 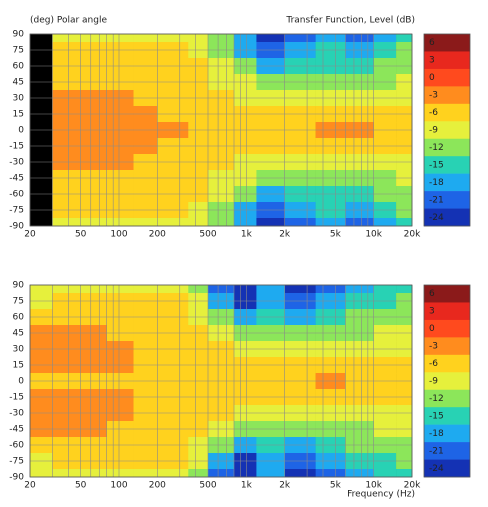 What do you see at coordinates (16, 163) in the screenshot?
I see `y-tick-label: -30` at bounding box center [16, 163].